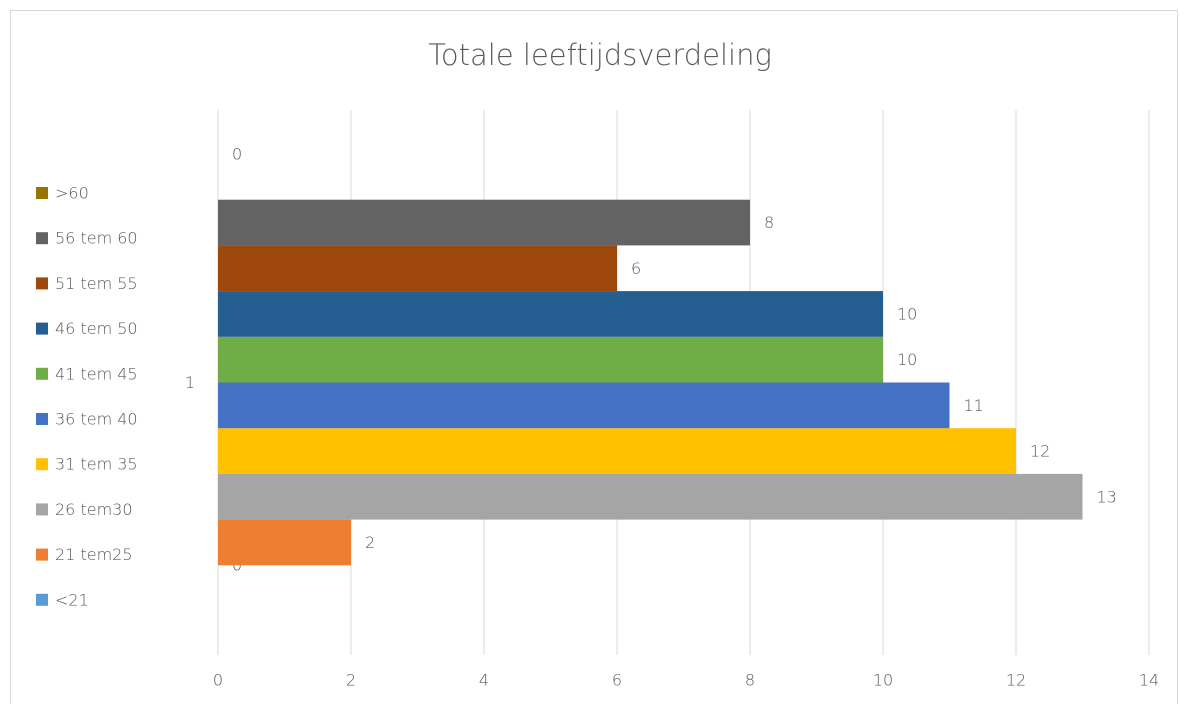 This screenshot has width=1179, height=704. I want to click on data-label: 13, so click(1107, 496).